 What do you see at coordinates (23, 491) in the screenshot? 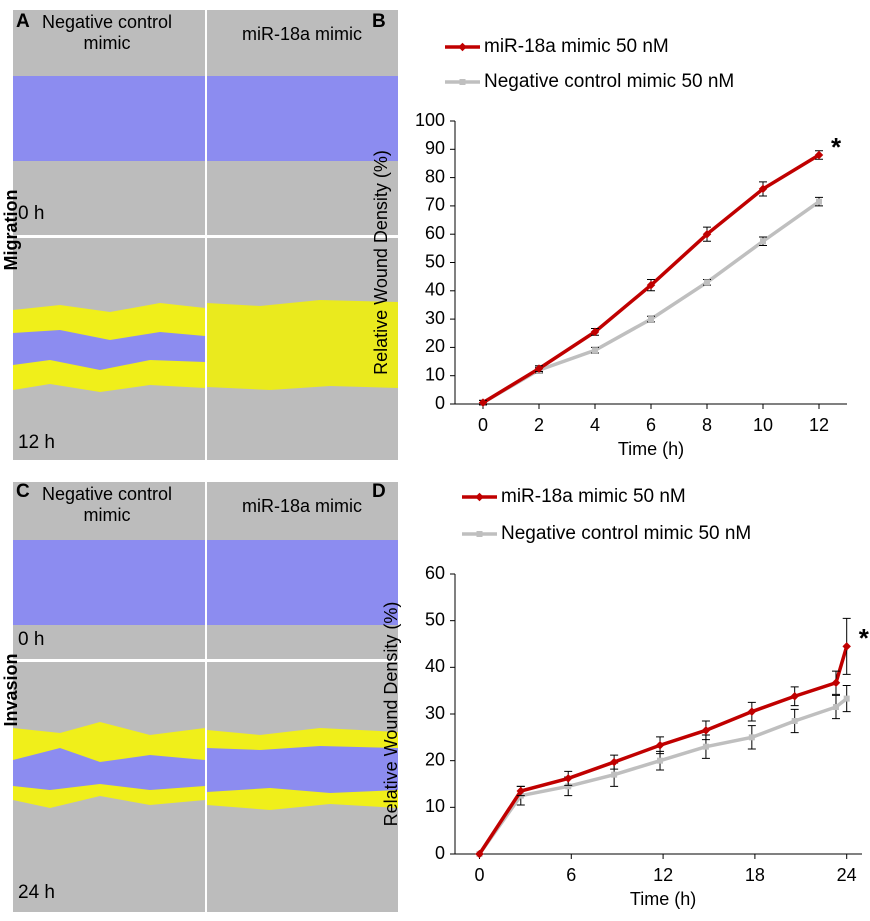
I see `panel-label: C` at bounding box center [23, 491].